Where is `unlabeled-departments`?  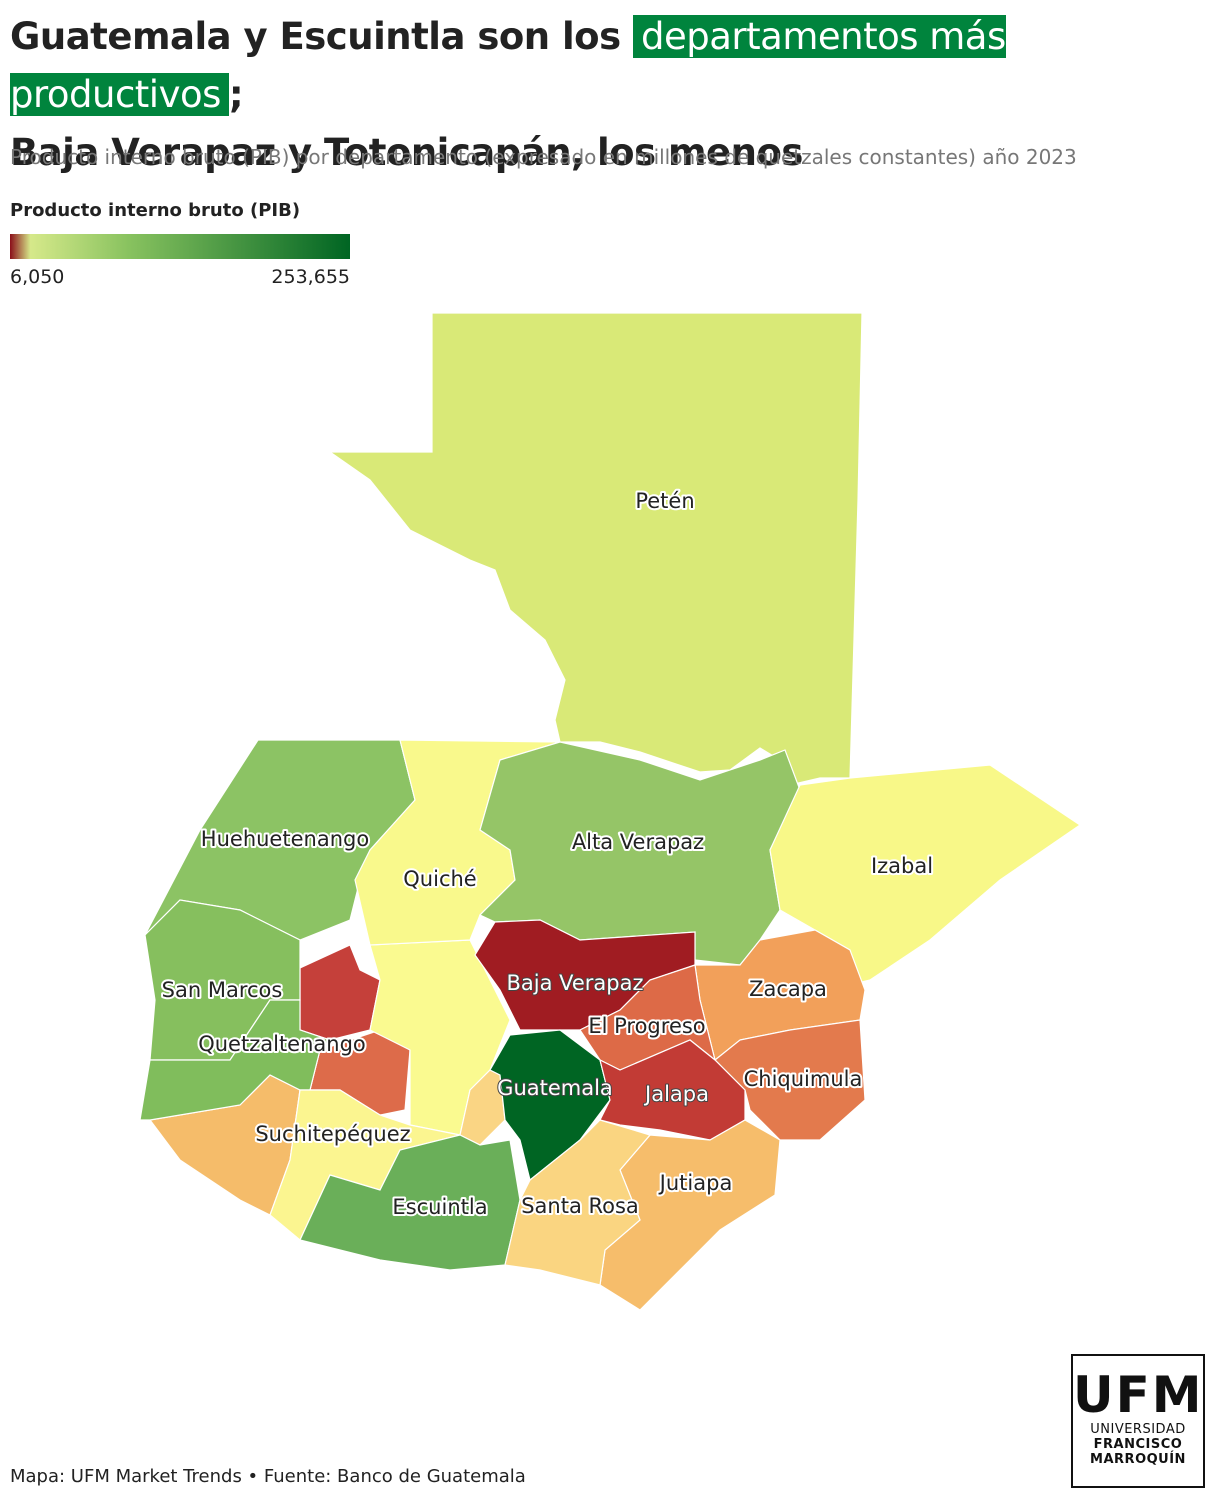 unlabeled-departments is located at coordinates (329, 1077).